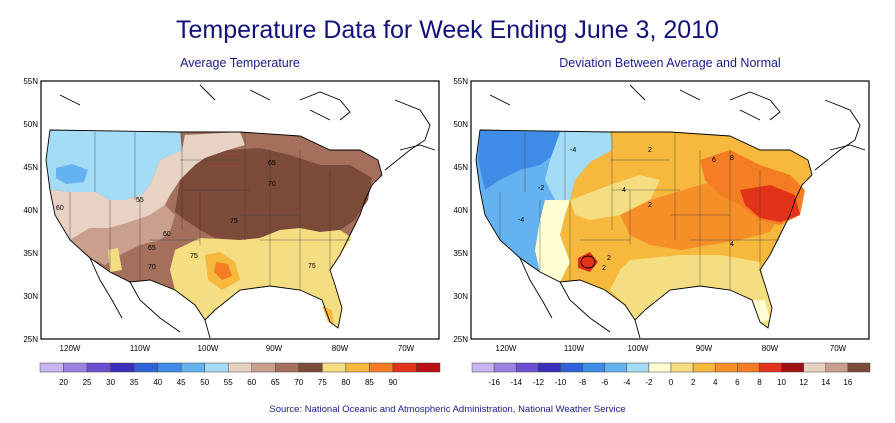 Image resolution: width=895 pixels, height=423 pixels. What do you see at coordinates (110, 382) in the screenshot?
I see `legend-label: 30` at bounding box center [110, 382].